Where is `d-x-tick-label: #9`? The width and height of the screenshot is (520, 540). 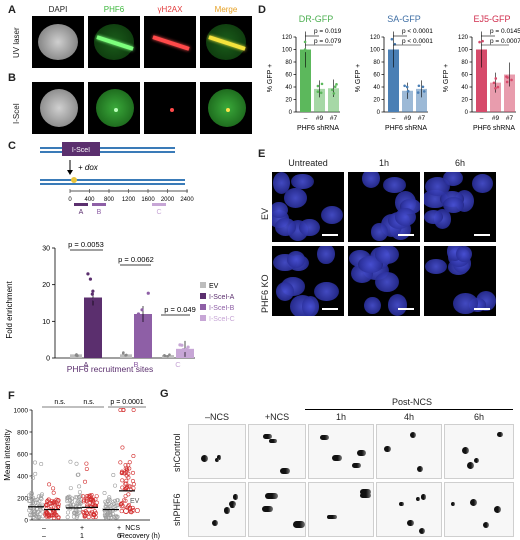 d-x-tick-label: #9 is located at coordinates (320, 118).